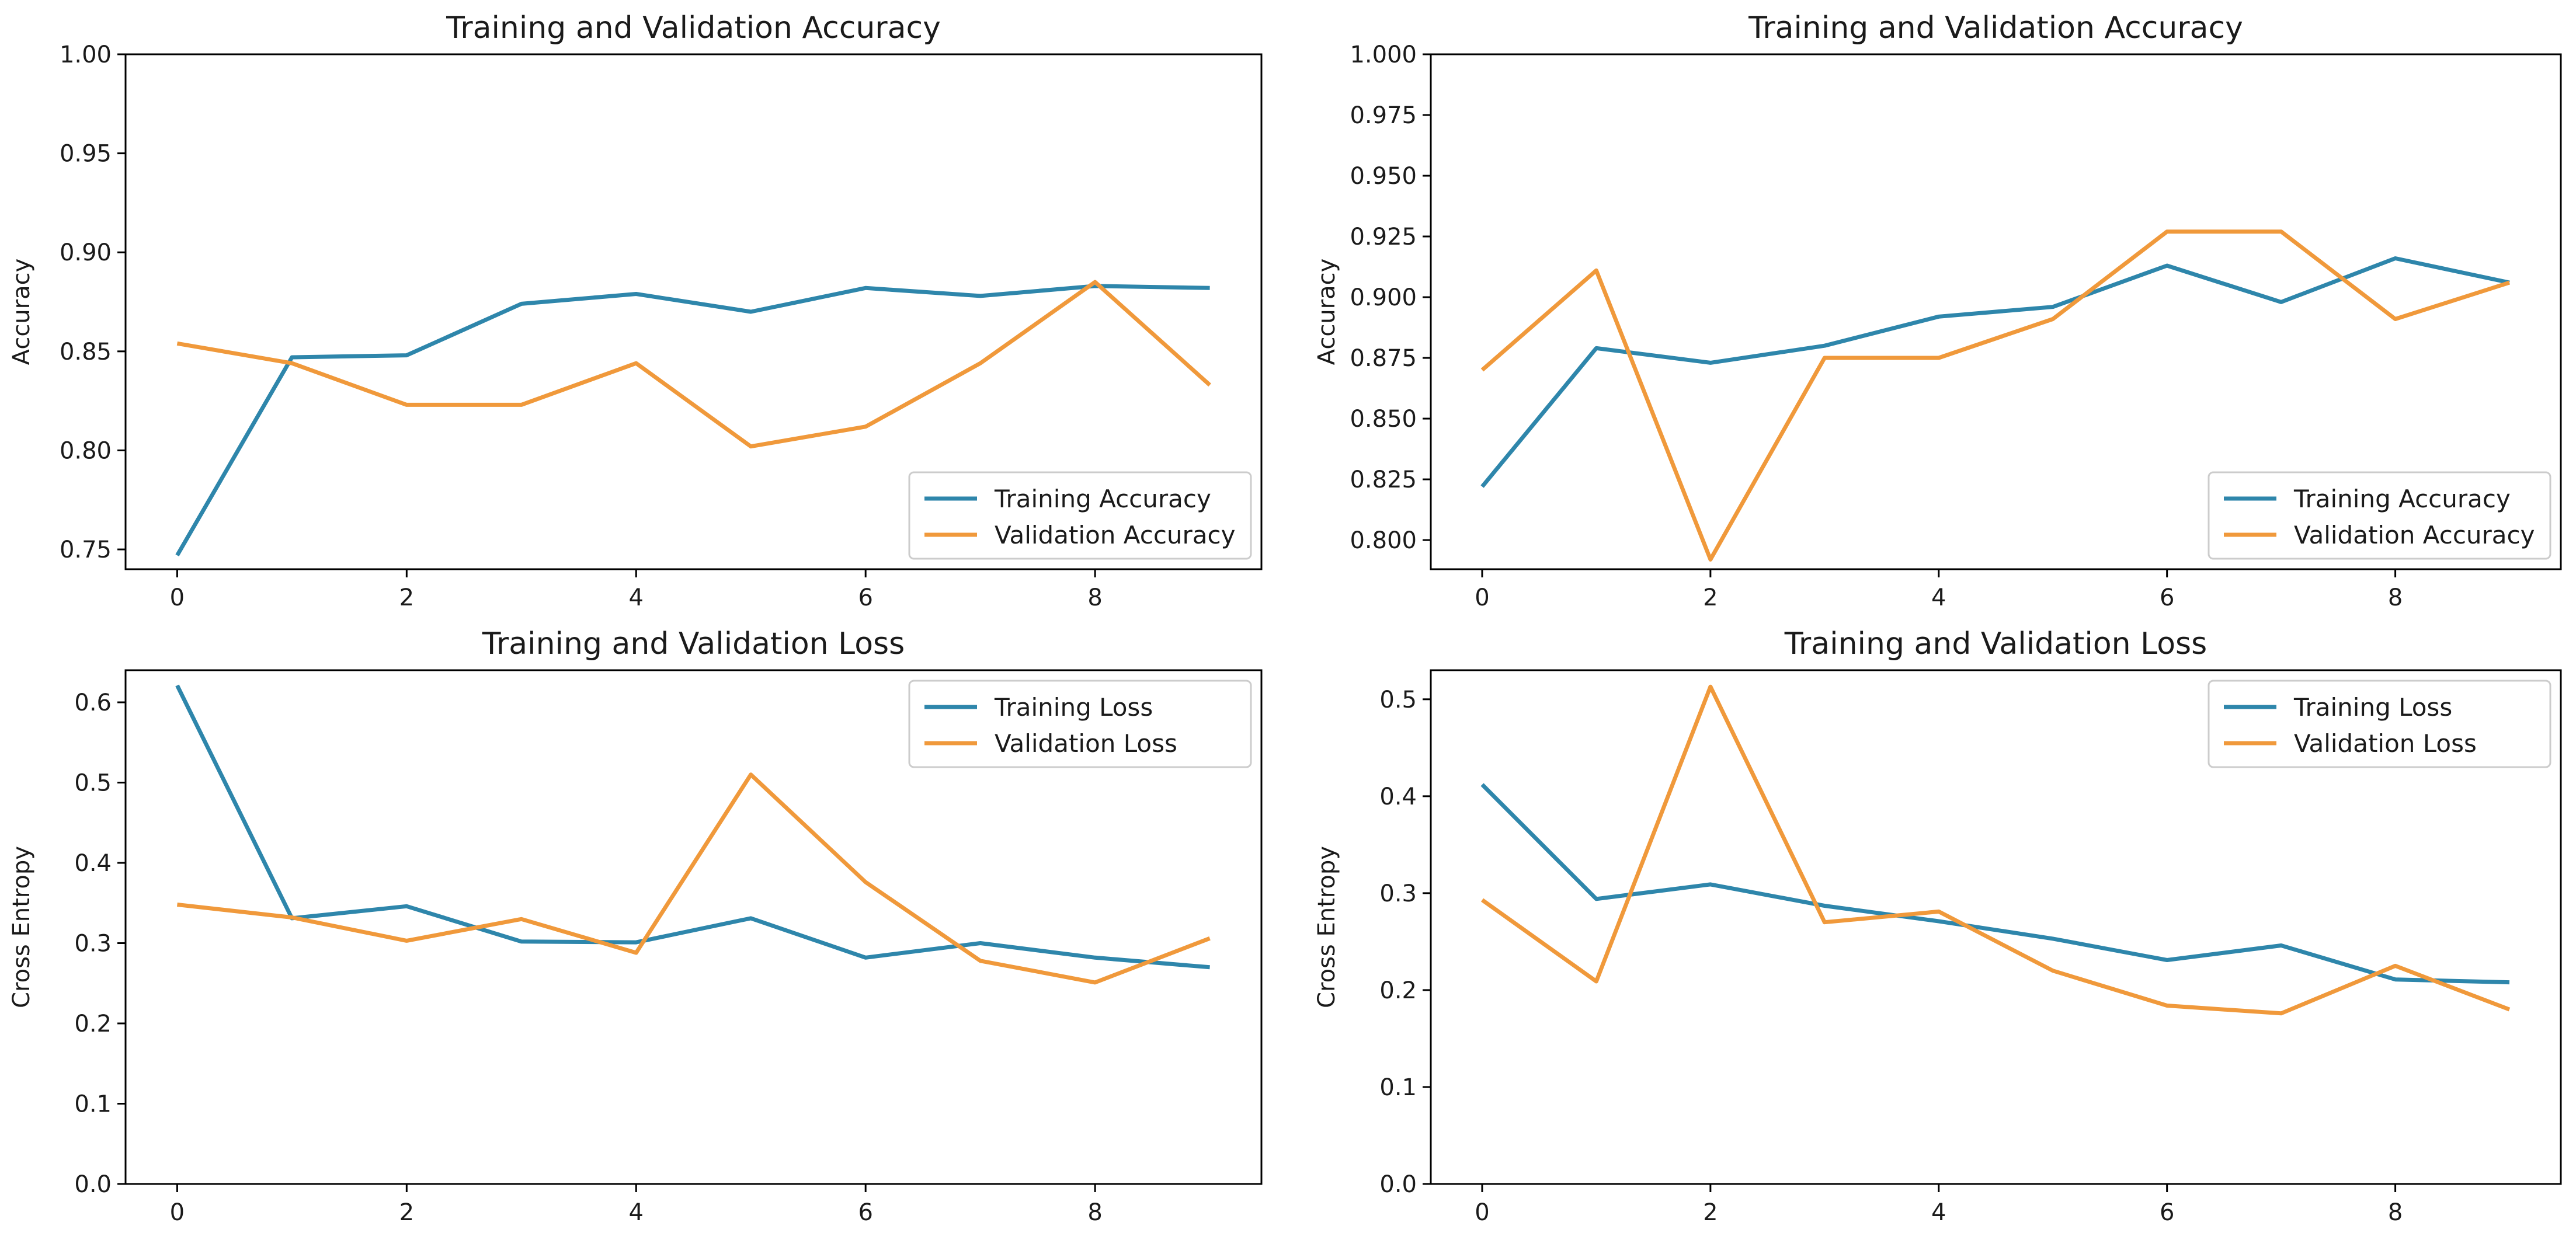  I want to click on y-tick-label: 0.95, so click(86, 154).